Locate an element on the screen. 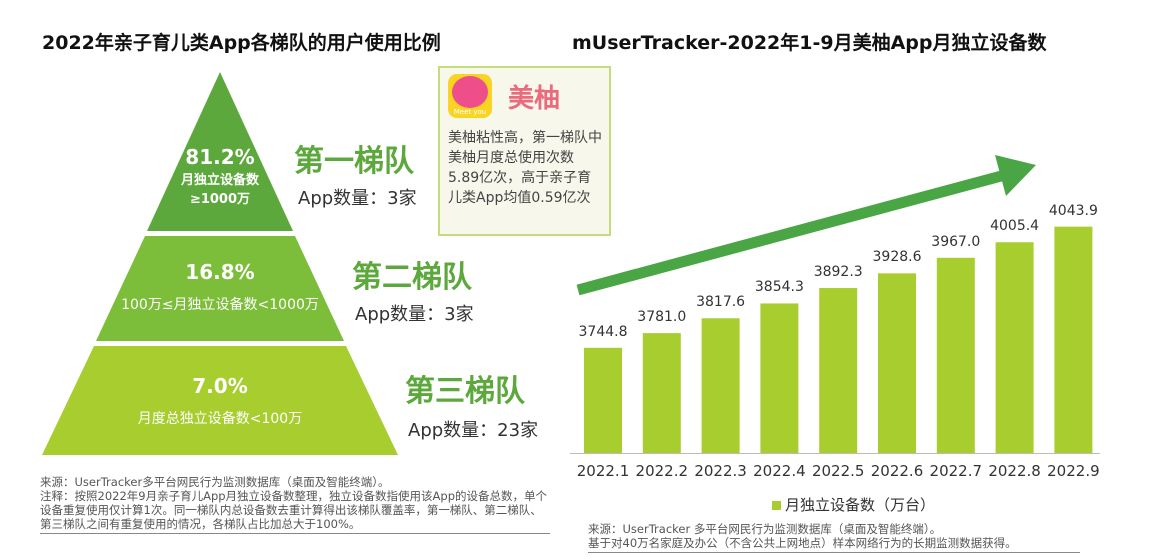 The height and width of the screenshot is (559, 1152). data-label: 3892.3 is located at coordinates (838, 272).